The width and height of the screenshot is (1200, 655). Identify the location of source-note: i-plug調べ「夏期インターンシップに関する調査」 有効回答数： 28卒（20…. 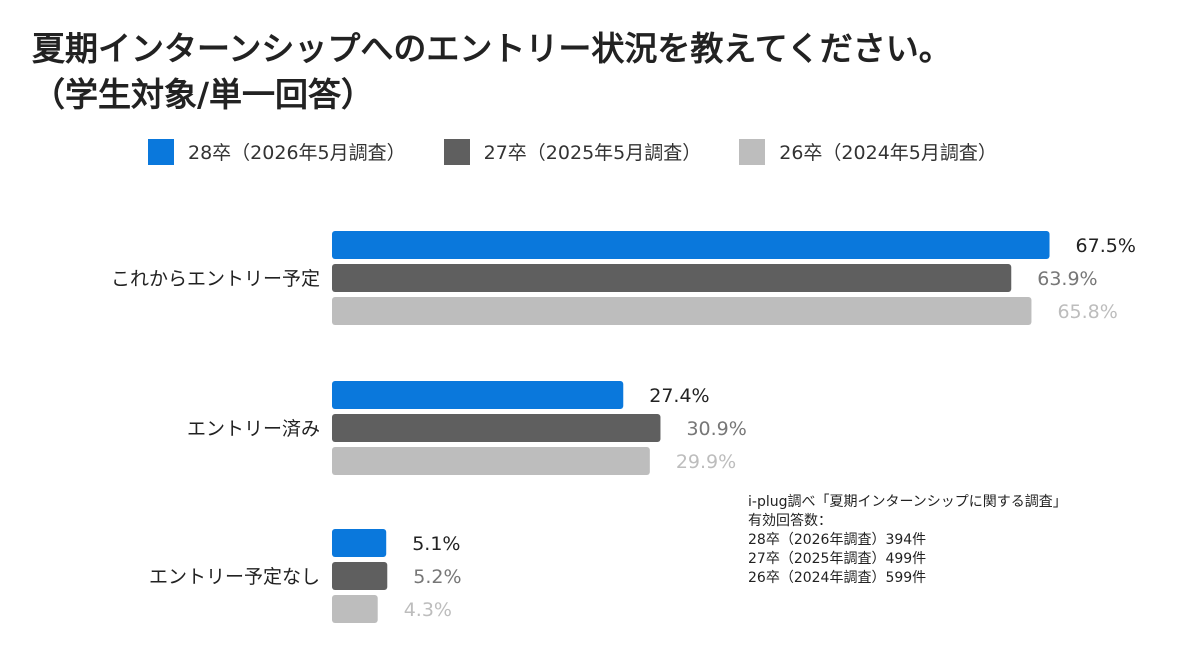
(907, 540).